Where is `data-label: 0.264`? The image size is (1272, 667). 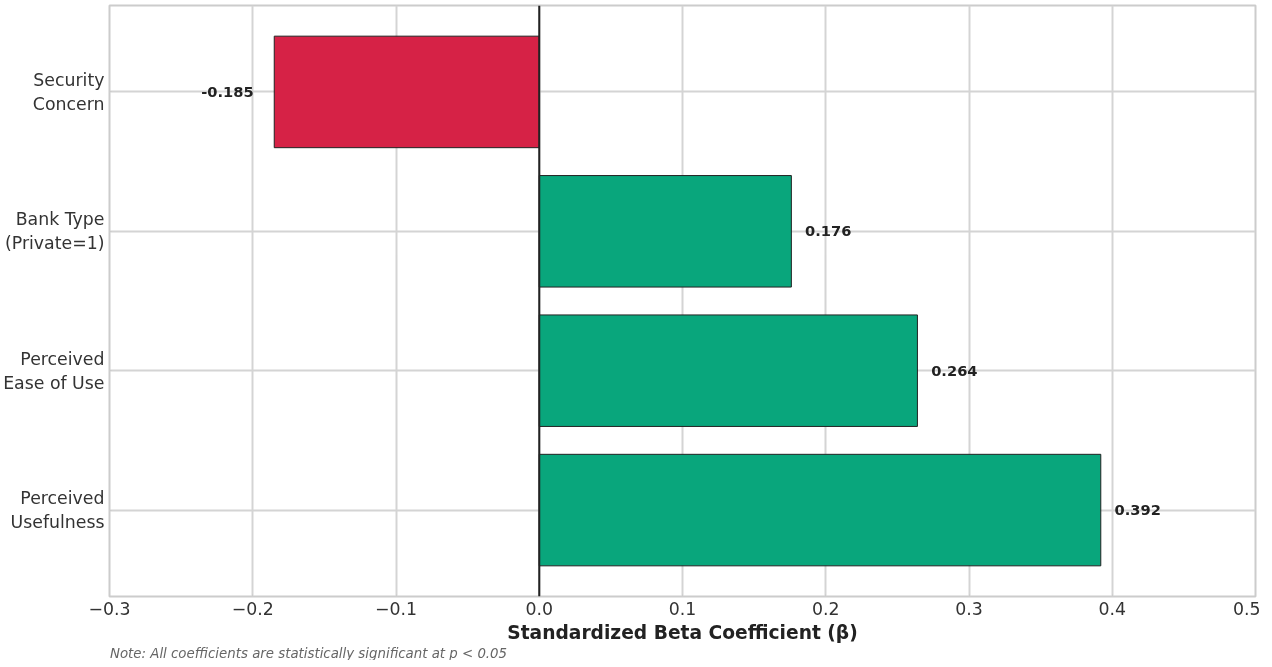 data-label: 0.264 is located at coordinates (954, 370).